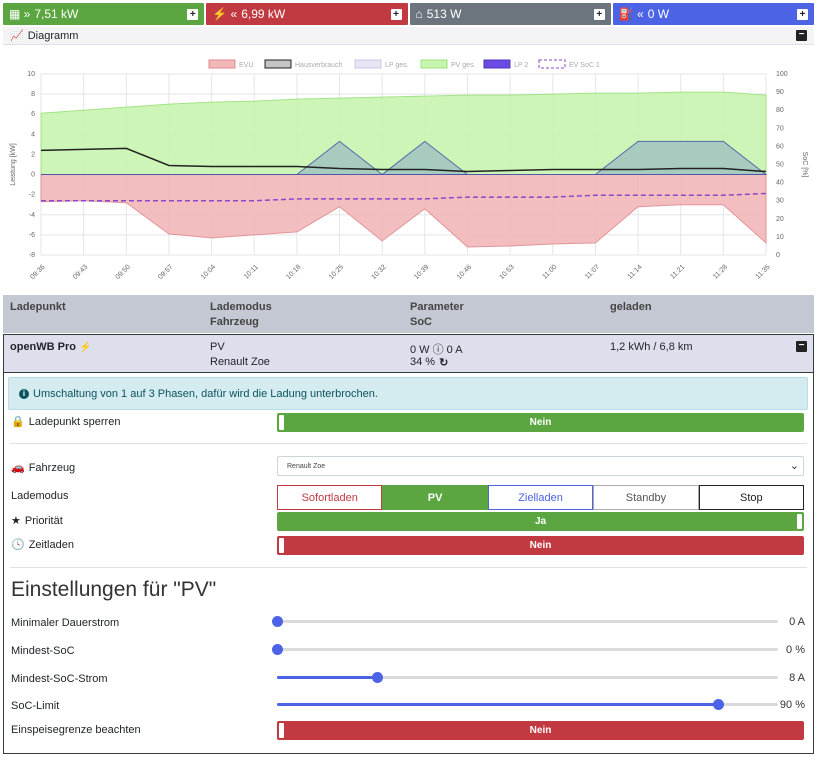 The image size is (817, 761). What do you see at coordinates (631, 307) in the screenshot?
I see `header-charged: geladen` at bounding box center [631, 307].